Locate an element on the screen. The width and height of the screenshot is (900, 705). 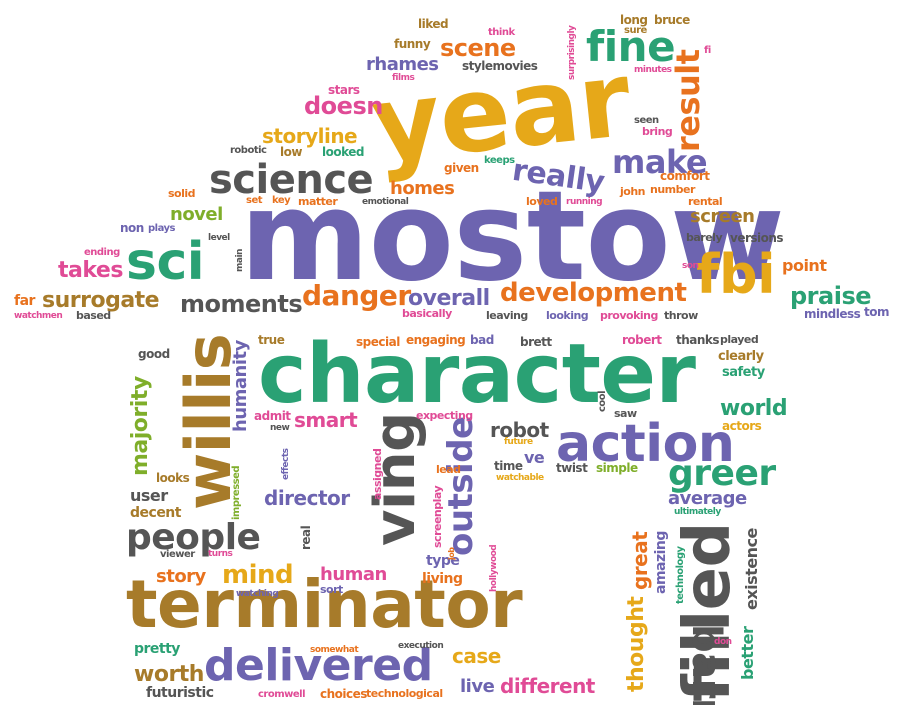
word-action: action is located at coordinates (645, 444).